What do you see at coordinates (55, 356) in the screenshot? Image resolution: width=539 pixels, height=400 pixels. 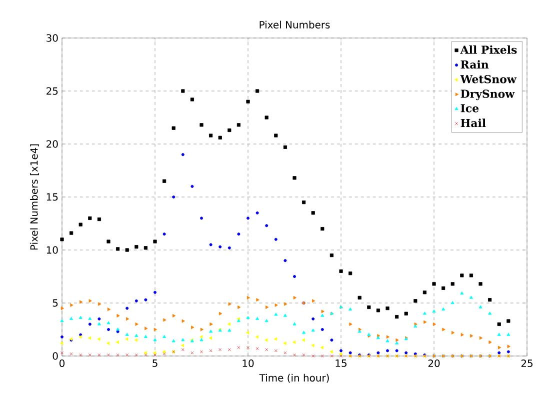 I see `y-tick-label: 0` at bounding box center [55, 356].